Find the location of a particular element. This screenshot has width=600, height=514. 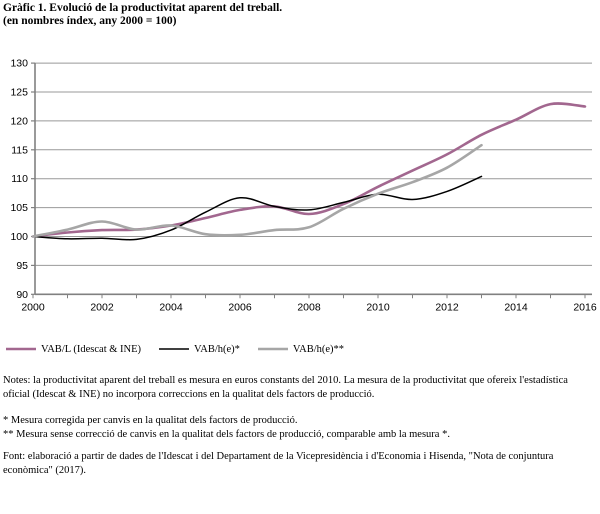

x-tick-label: 2012 is located at coordinates (447, 307).